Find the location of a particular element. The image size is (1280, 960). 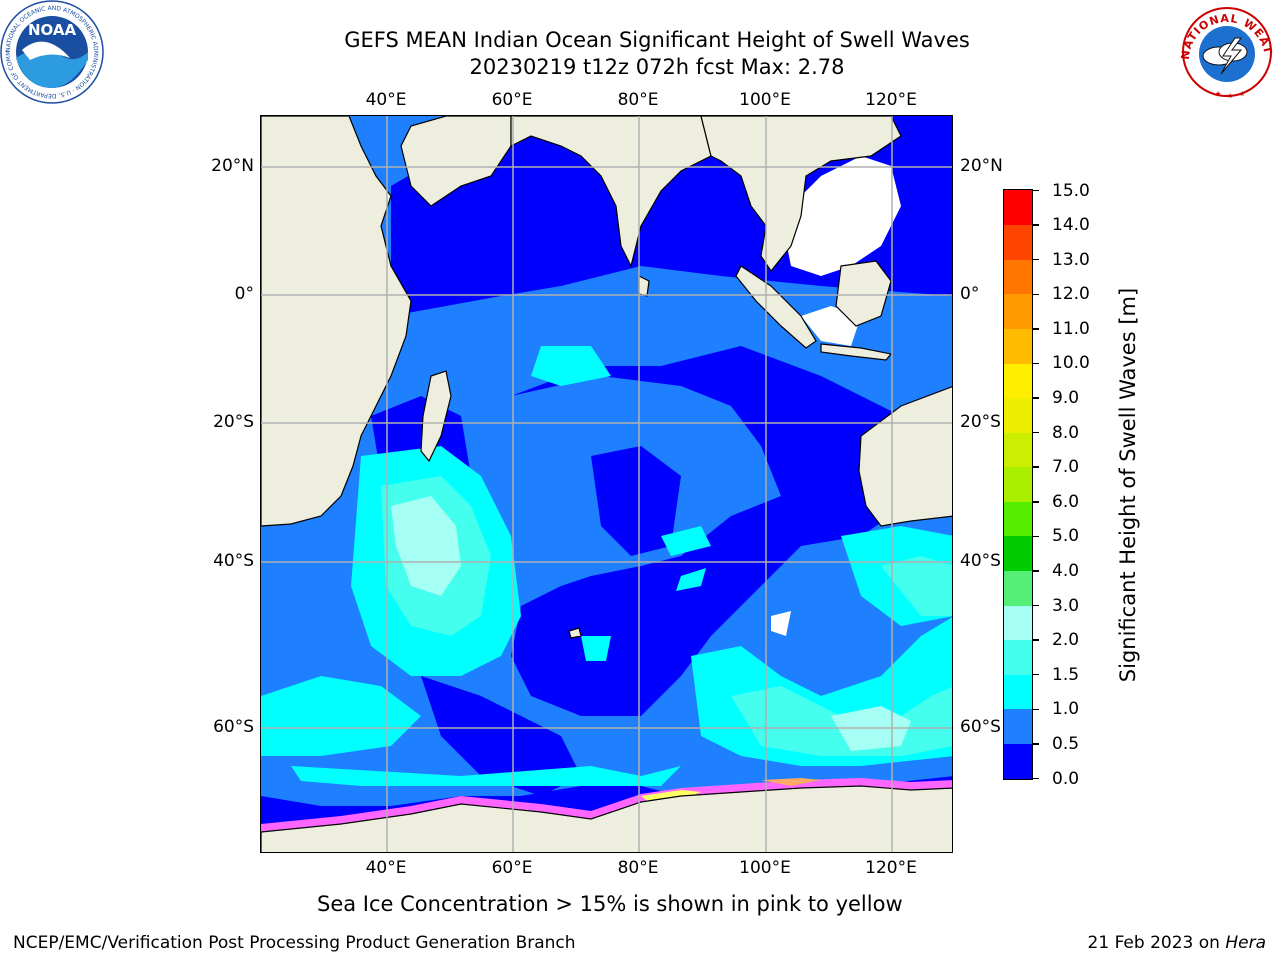

colorbar-tick-label: 14.0 is located at coordinates (1071, 225).